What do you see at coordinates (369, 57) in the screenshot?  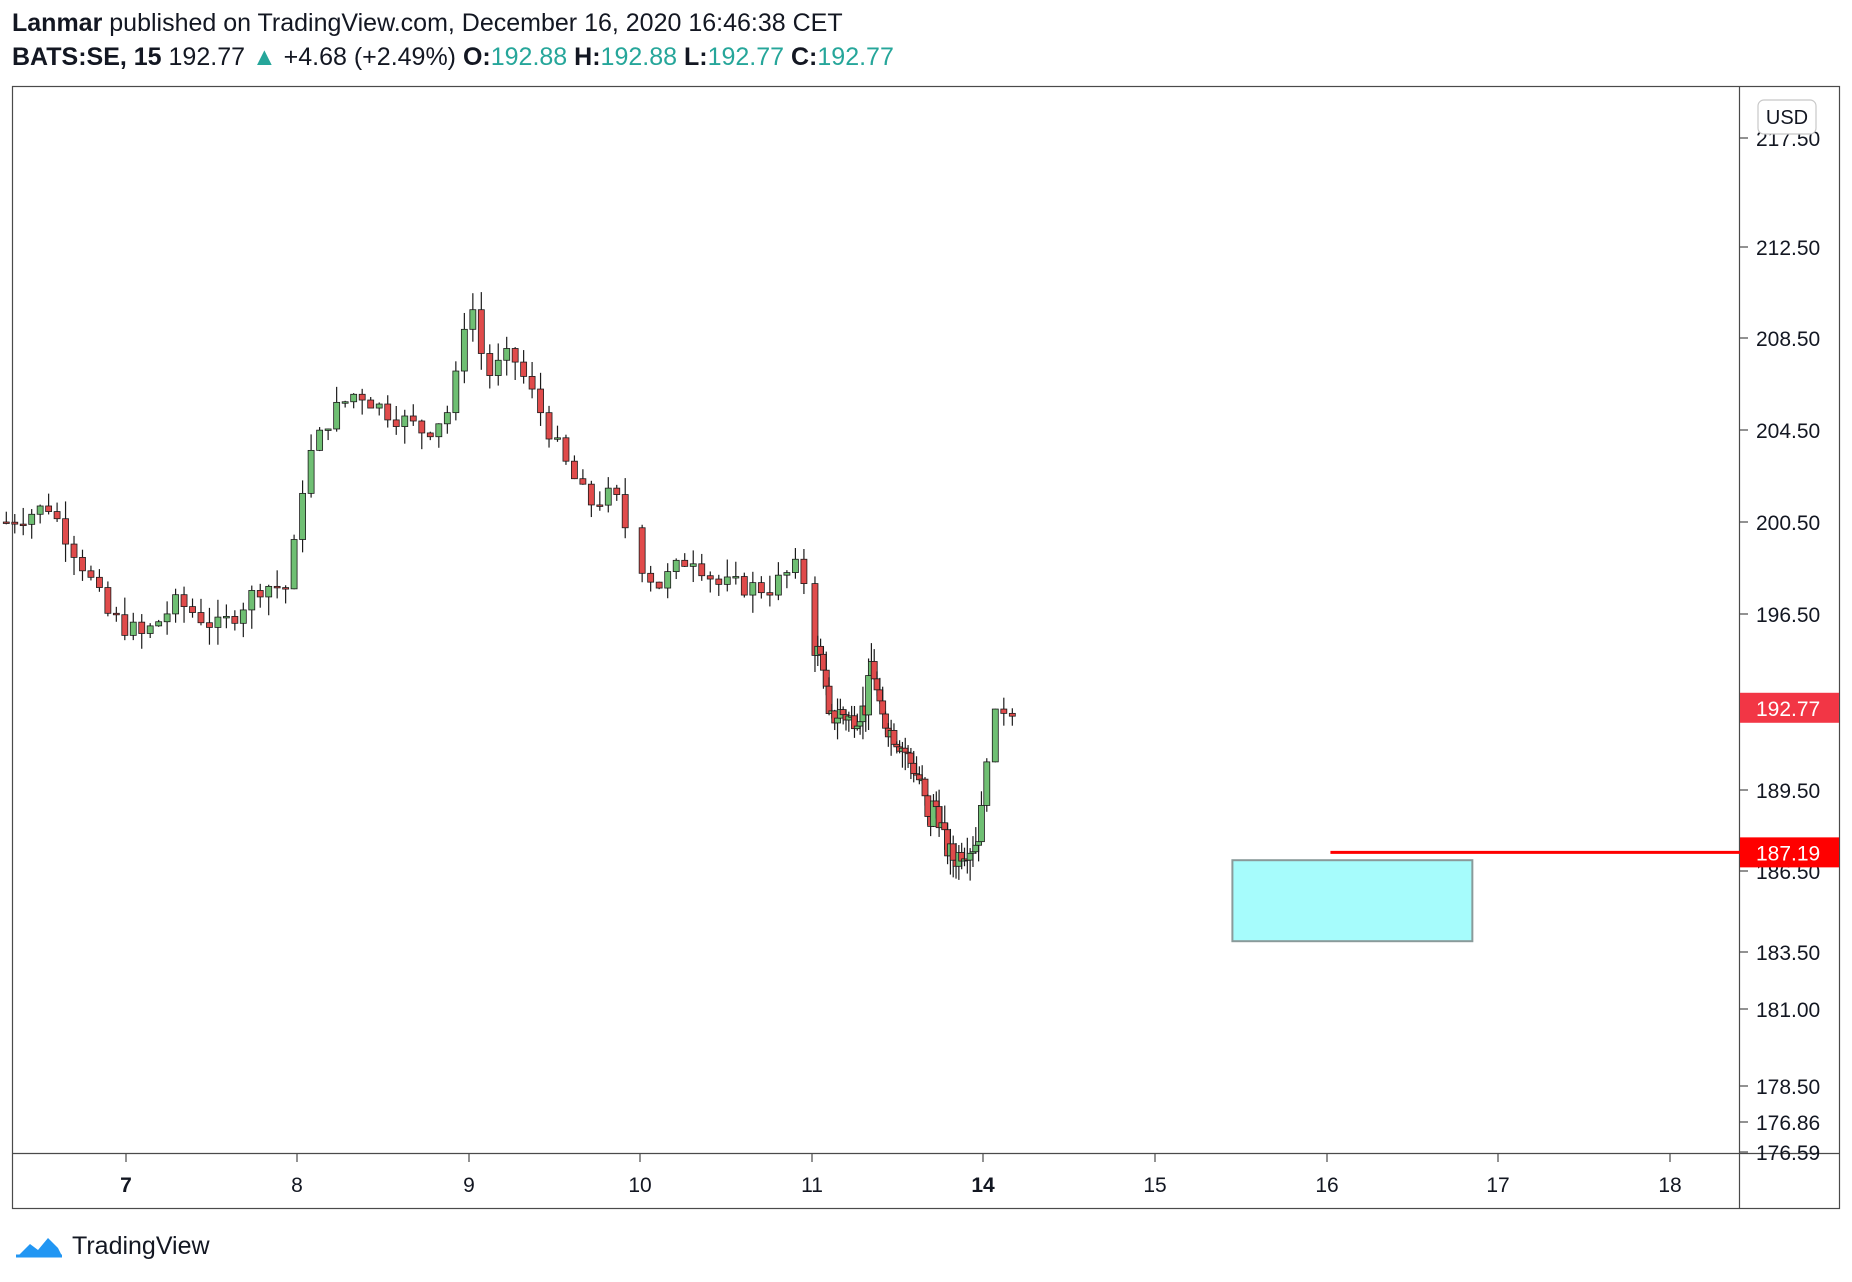 I see `price-change: +4.68 (+2.49%)` at bounding box center [369, 57].